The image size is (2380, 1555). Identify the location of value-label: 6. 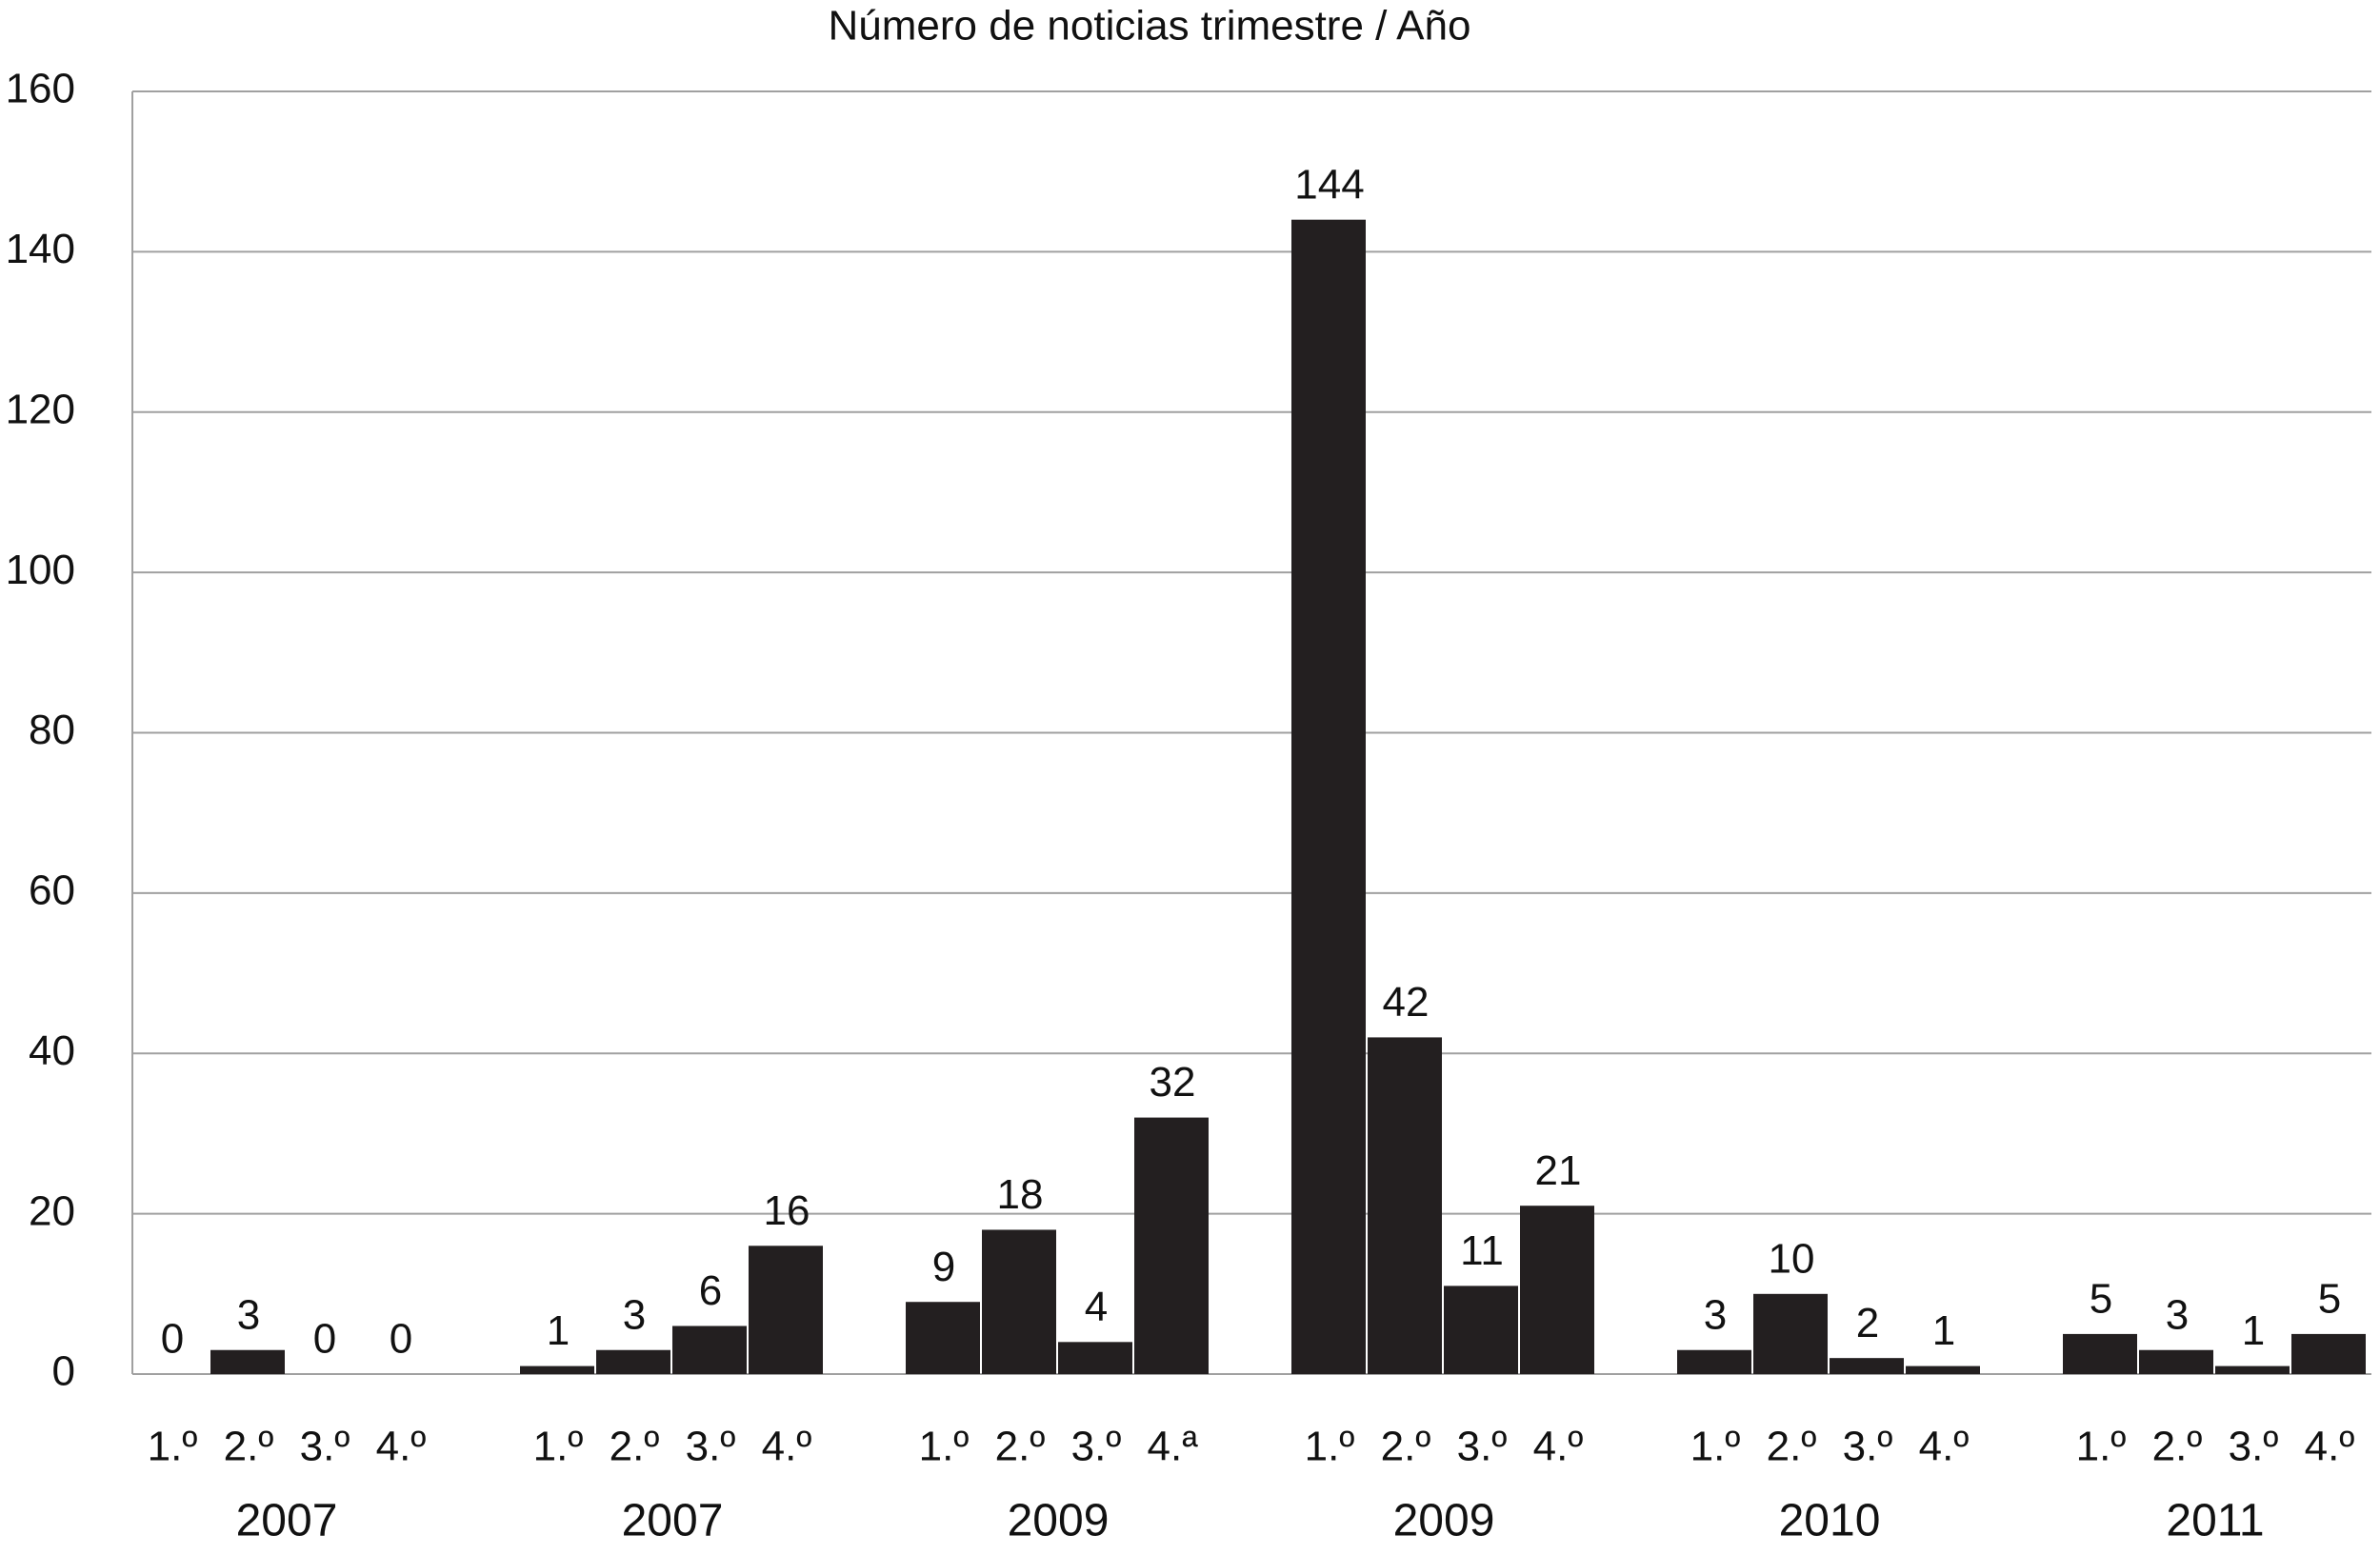
(710, 1290).